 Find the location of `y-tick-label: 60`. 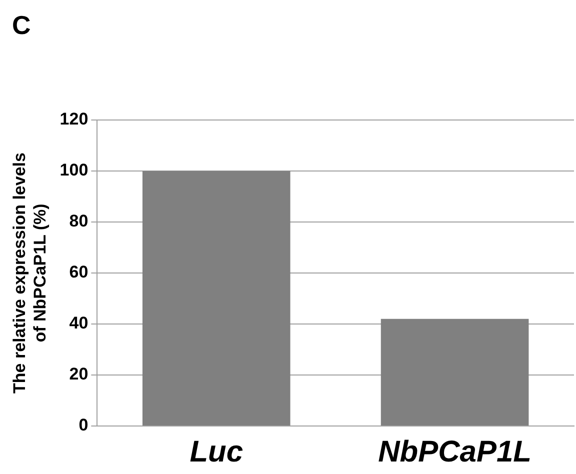

y-tick-label: 60 is located at coordinates (78, 272).